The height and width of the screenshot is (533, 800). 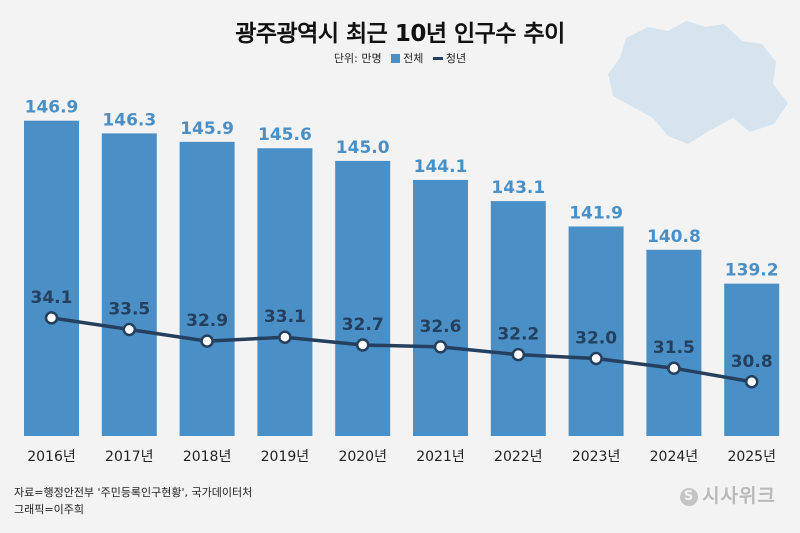 I want to click on x-tick-label-9: 2025년, so click(x=751, y=457).